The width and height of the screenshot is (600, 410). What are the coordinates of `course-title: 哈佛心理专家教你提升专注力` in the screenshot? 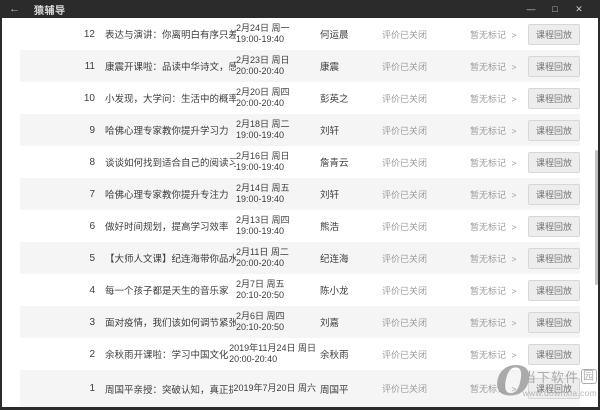 It's located at (167, 195).